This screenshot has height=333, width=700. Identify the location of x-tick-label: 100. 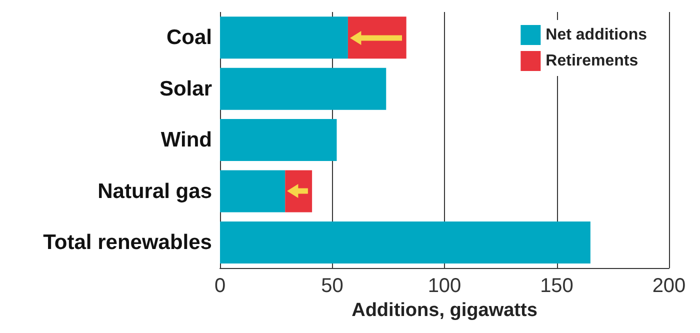
(445, 286).